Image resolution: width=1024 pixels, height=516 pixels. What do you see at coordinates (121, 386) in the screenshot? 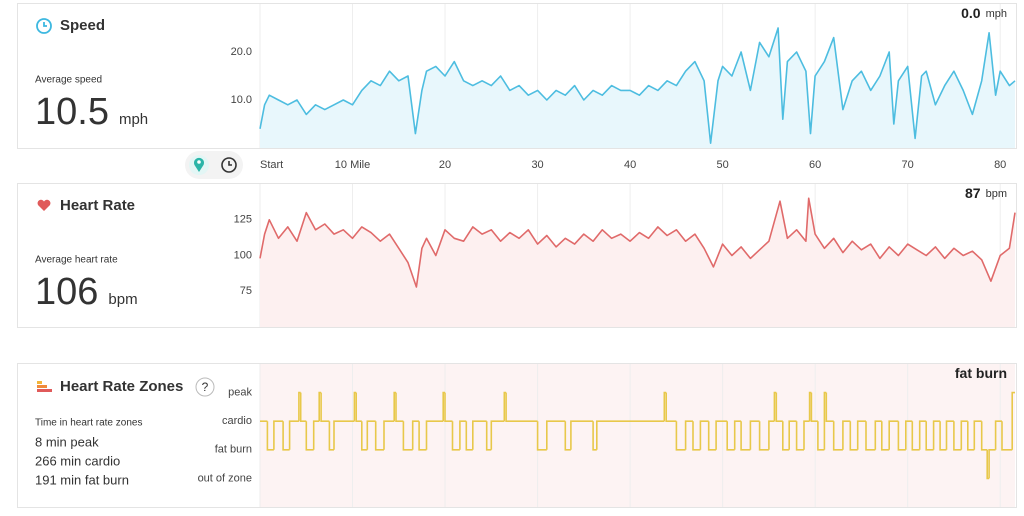
I see `panel-title: Heart Rate Zones` at bounding box center [121, 386].